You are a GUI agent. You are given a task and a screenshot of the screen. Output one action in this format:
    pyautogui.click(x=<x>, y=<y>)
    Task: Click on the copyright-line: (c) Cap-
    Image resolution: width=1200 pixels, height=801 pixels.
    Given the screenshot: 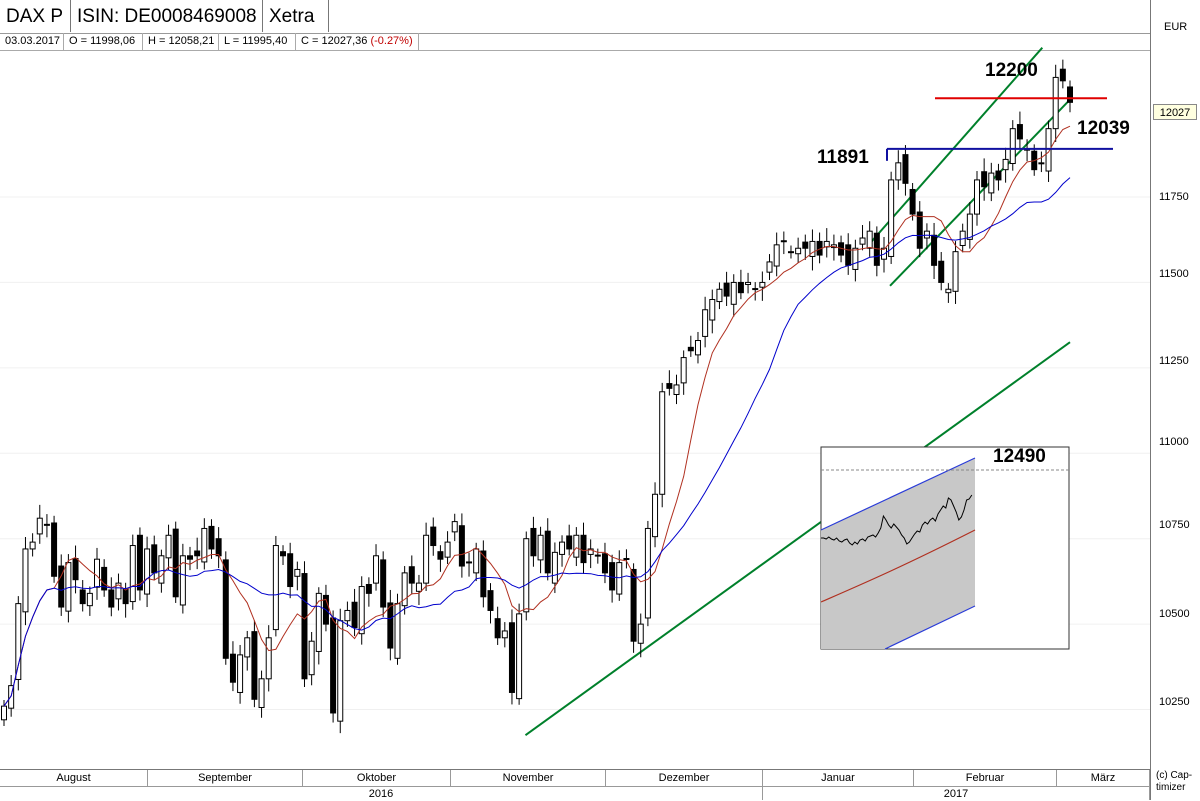 What is the action you would take?
    pyautogui.click(x=1174, y=775)
    